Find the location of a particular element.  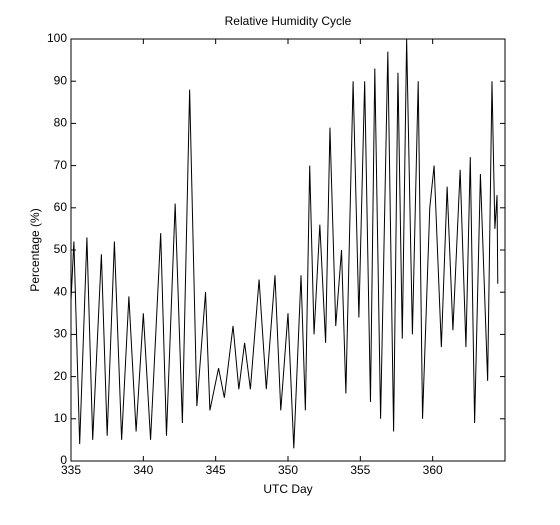

y-tick-label: 100 is located at coordinates (57, 38).